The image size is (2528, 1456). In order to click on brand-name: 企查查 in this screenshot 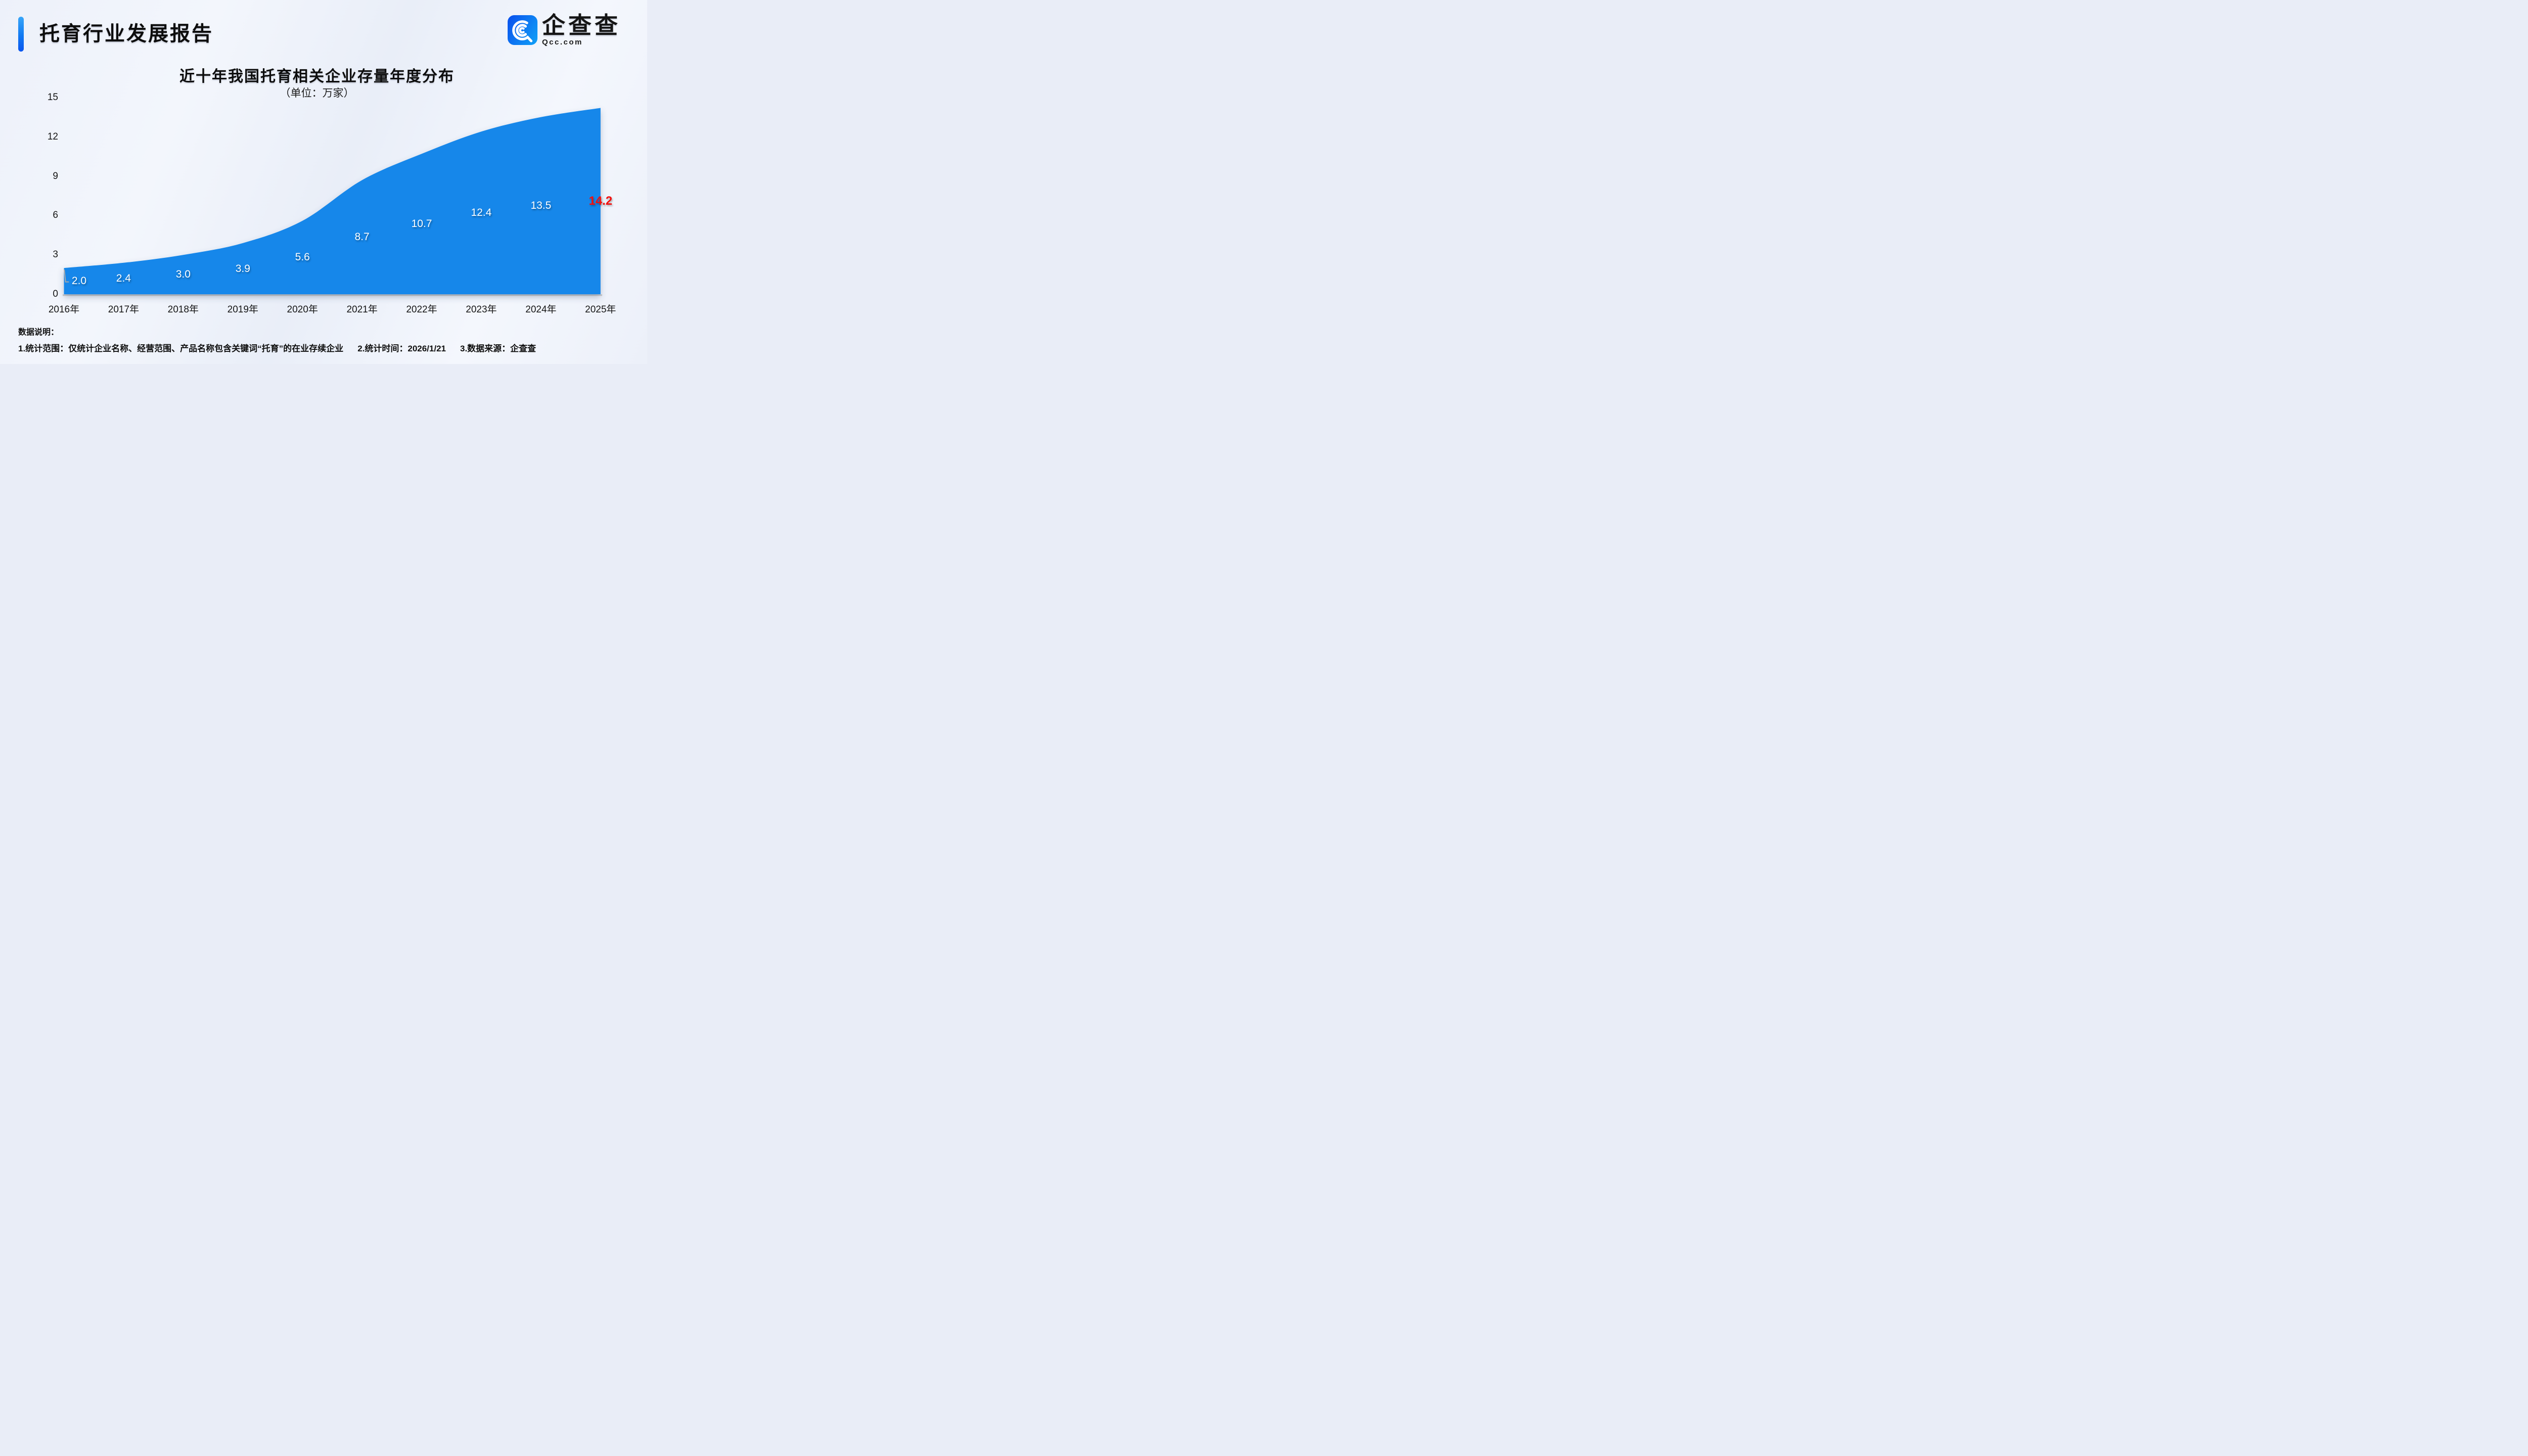, I will do `click(582, 25)`.